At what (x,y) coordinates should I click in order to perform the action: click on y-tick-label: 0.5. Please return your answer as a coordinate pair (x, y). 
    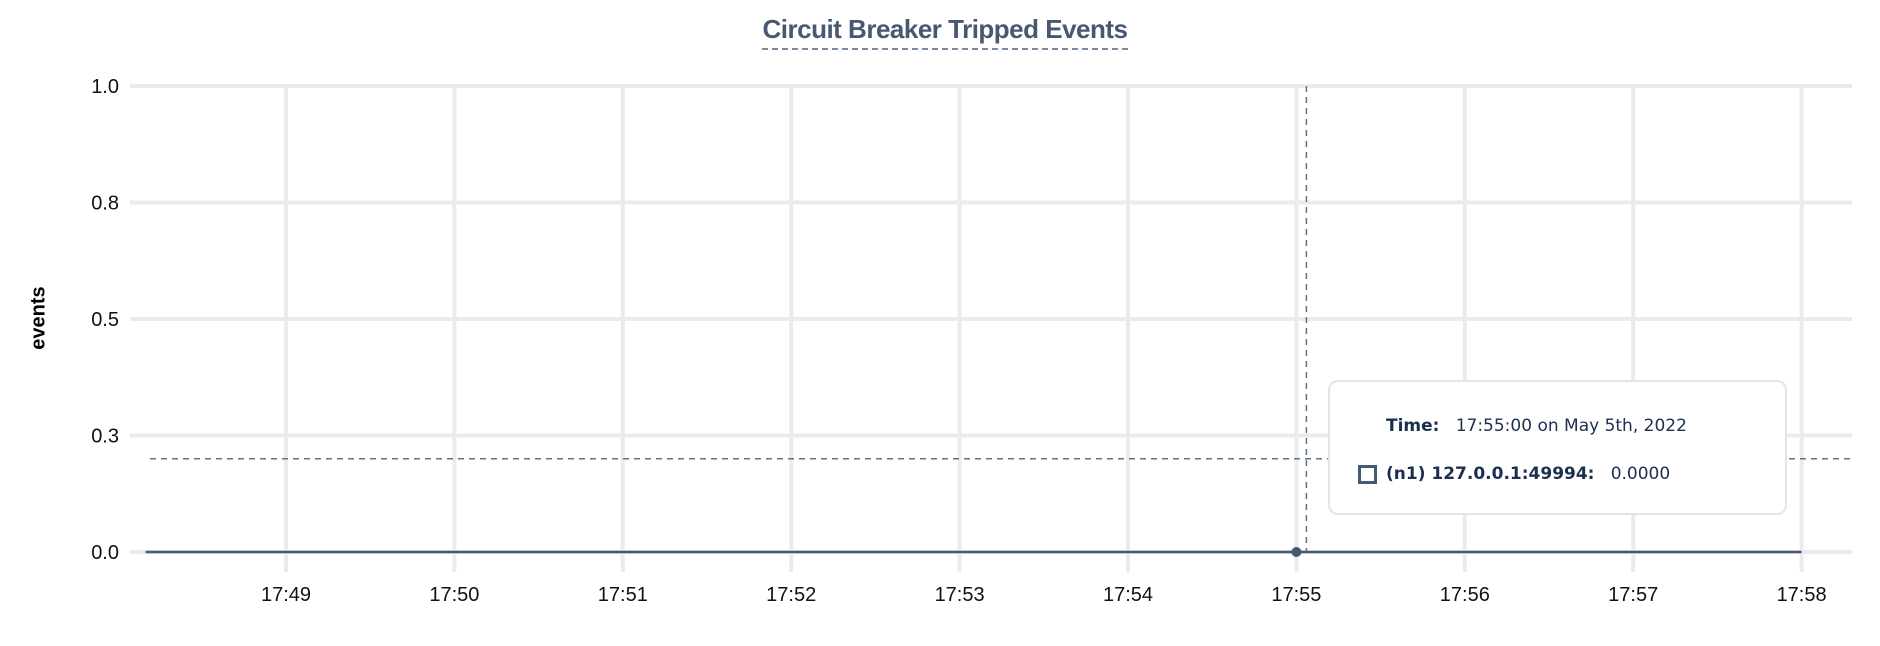
    Looking at the image, I should click on (105, 320).